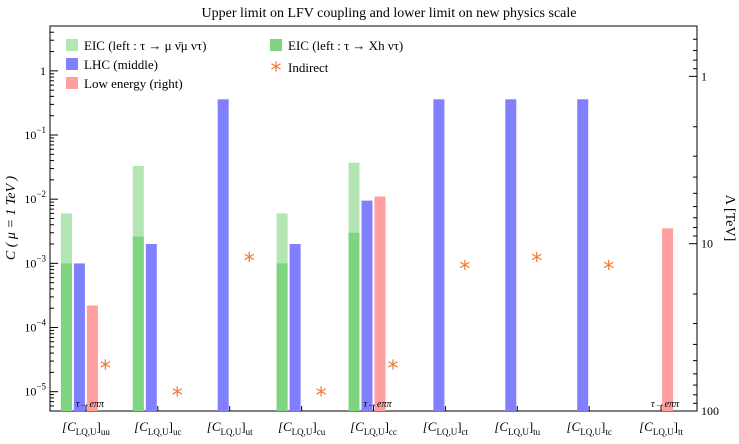  Describe the element at coordinates (446, 428) in the screenshot. I see `x-category-label: [CLQ,U]ct` at that location.